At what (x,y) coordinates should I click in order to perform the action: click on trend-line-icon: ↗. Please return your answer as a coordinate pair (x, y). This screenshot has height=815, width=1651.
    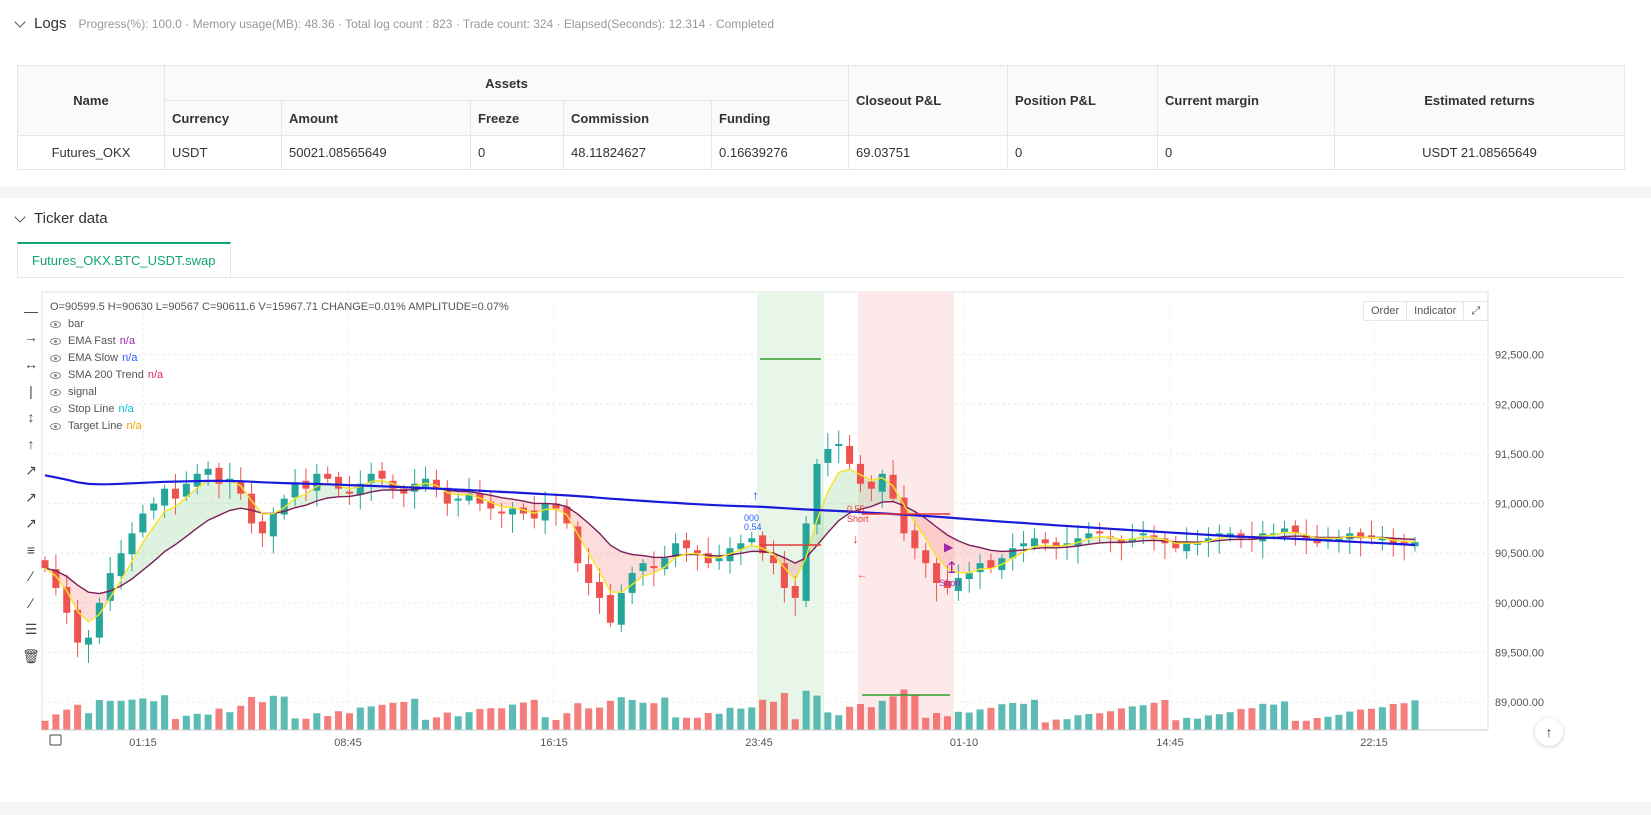
    Looking at the image, I should click on (31, 470).